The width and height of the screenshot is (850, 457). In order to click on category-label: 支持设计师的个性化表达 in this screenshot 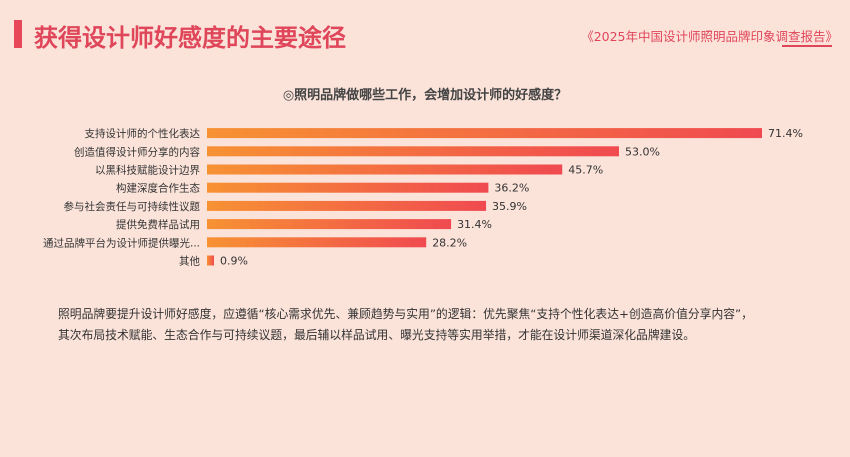, I will do `click(143, 133)`.